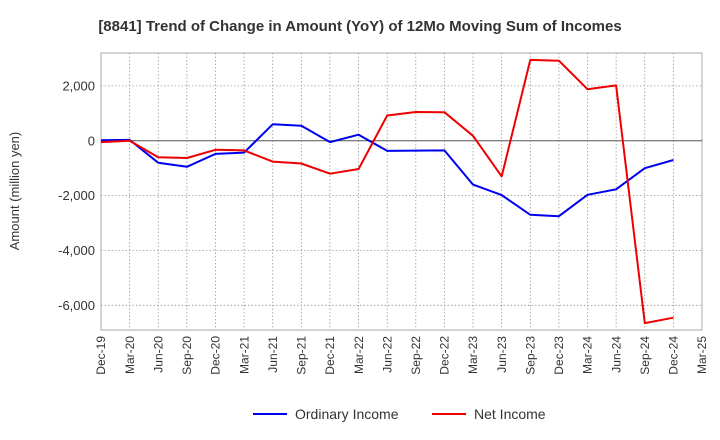  I want to click on y-axis-label: Amount (million yen), so click(14, 191).